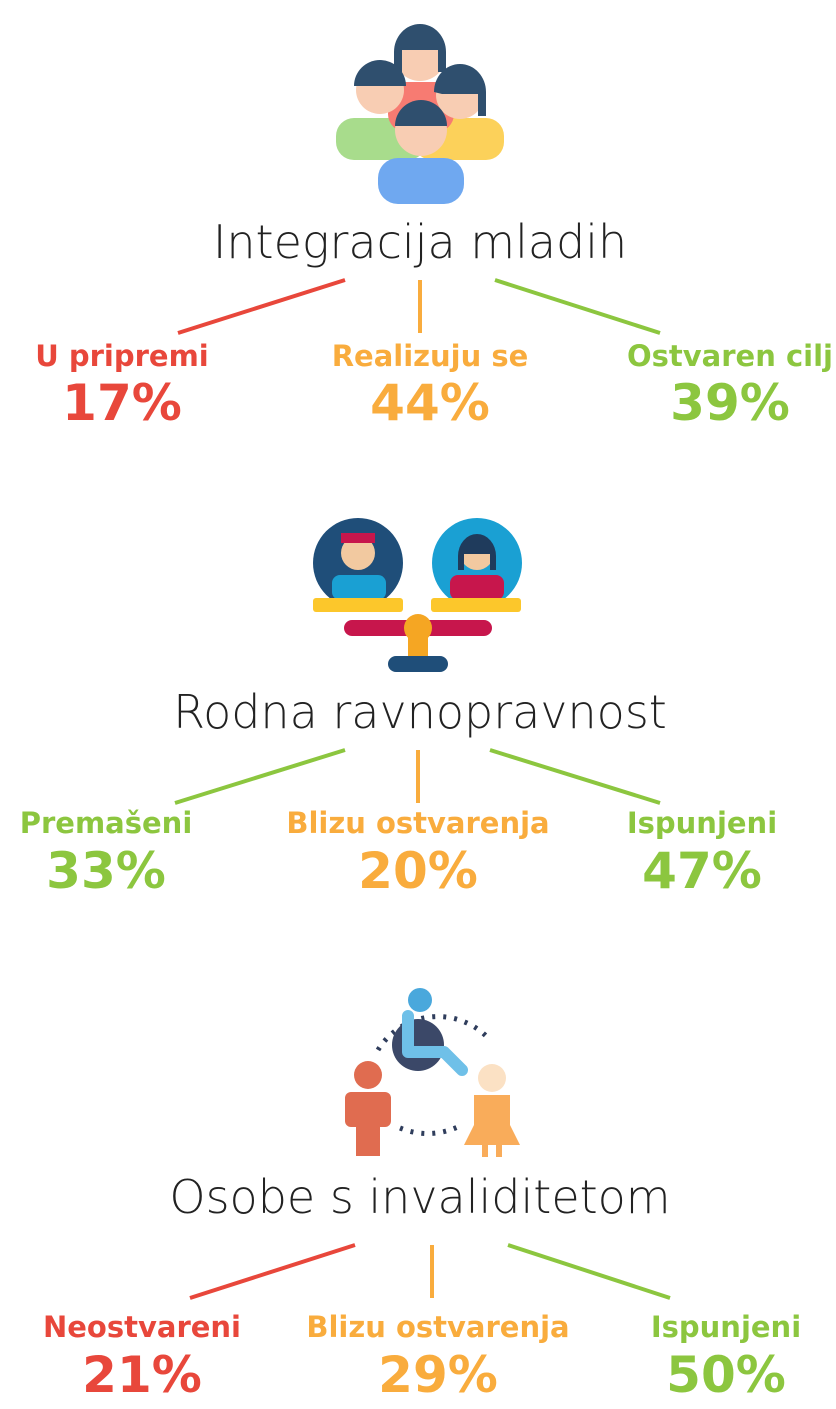 The image size is (836, 1409). I want to click on item-value: 17%, so click(122, 403).